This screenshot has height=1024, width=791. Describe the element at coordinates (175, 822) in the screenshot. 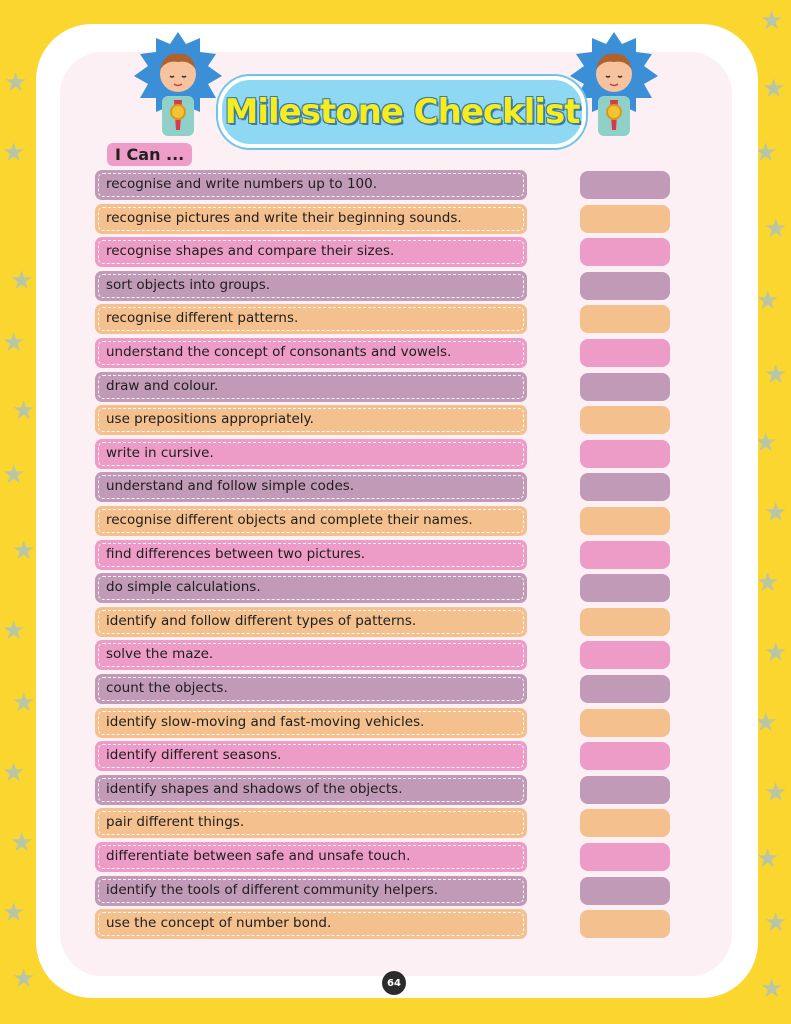

I see `checklist-item-text: pair different things.` at that location.